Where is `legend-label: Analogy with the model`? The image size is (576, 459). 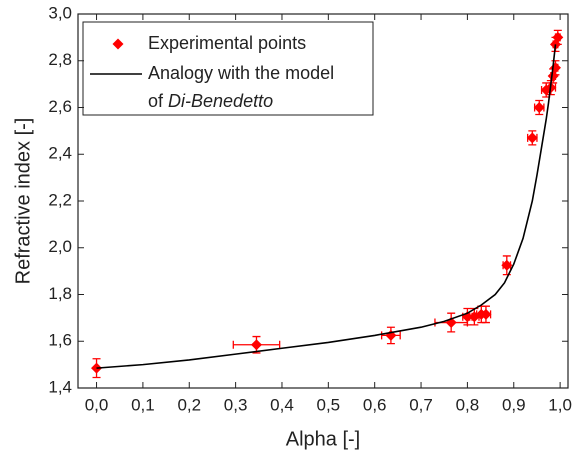
legend-label: Analogy with the model is located at coordinates (241, 73).